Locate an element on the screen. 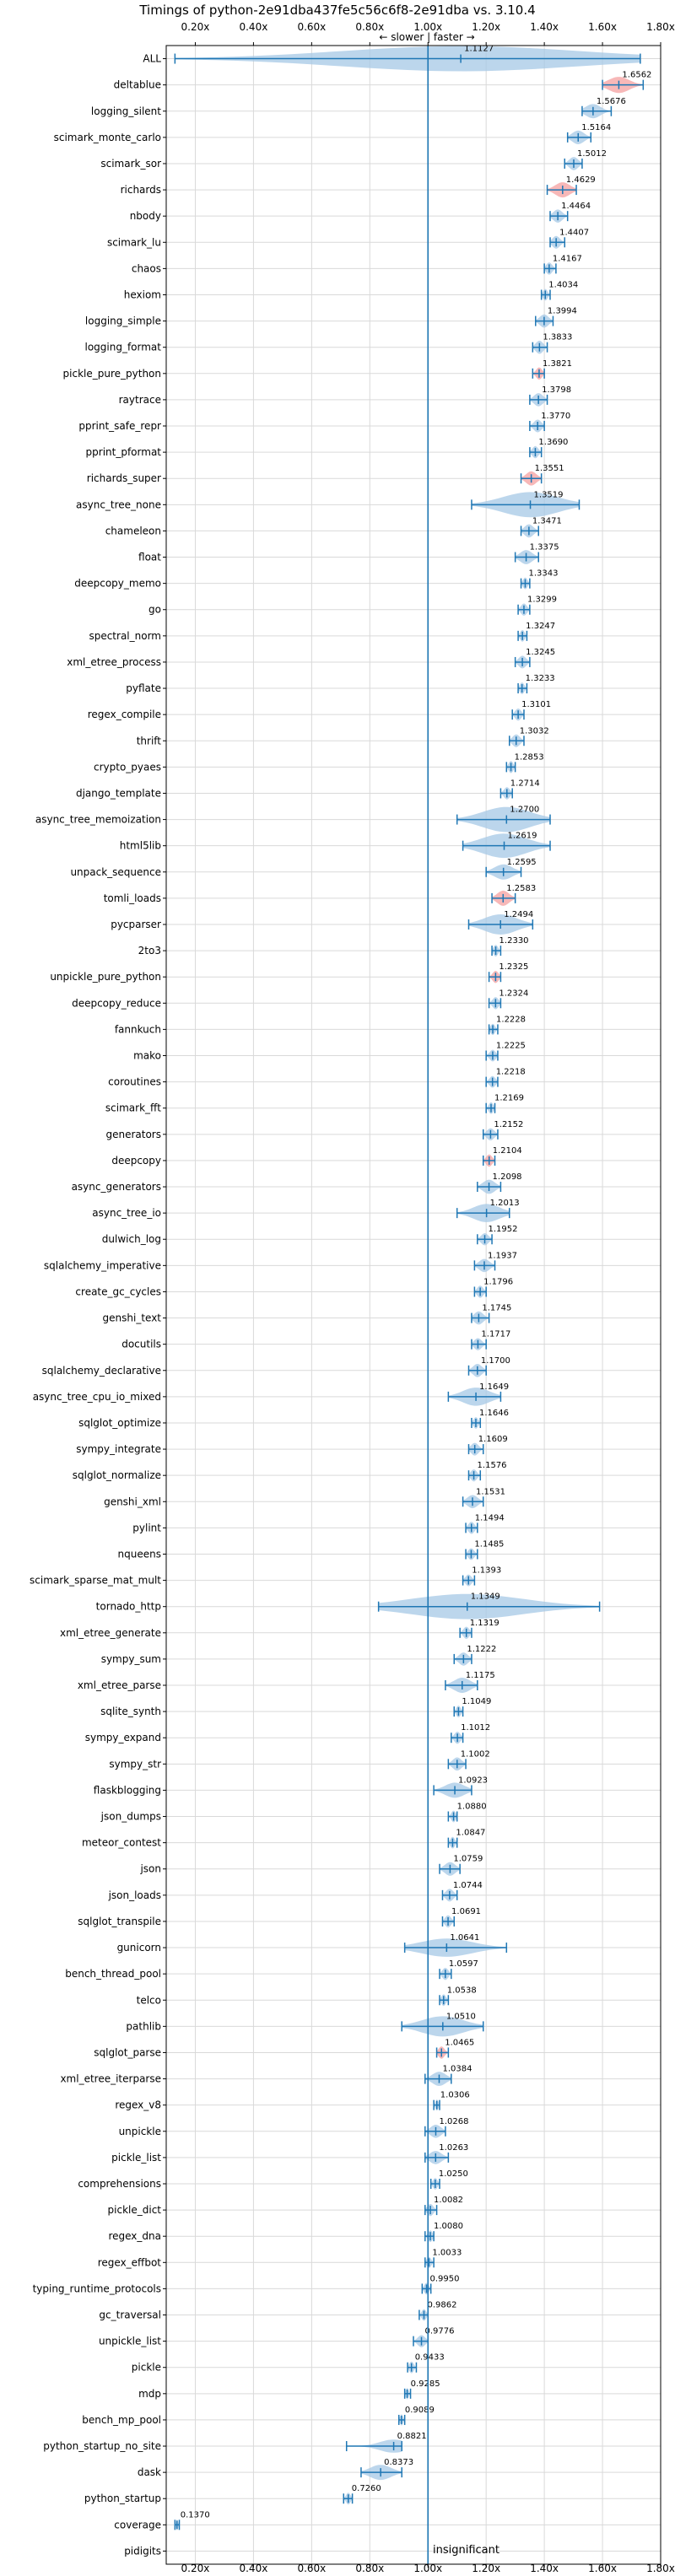 The image size is (675, 2576). benchmark-label: xml_etree_parse is located at coordinates (119, 1685).